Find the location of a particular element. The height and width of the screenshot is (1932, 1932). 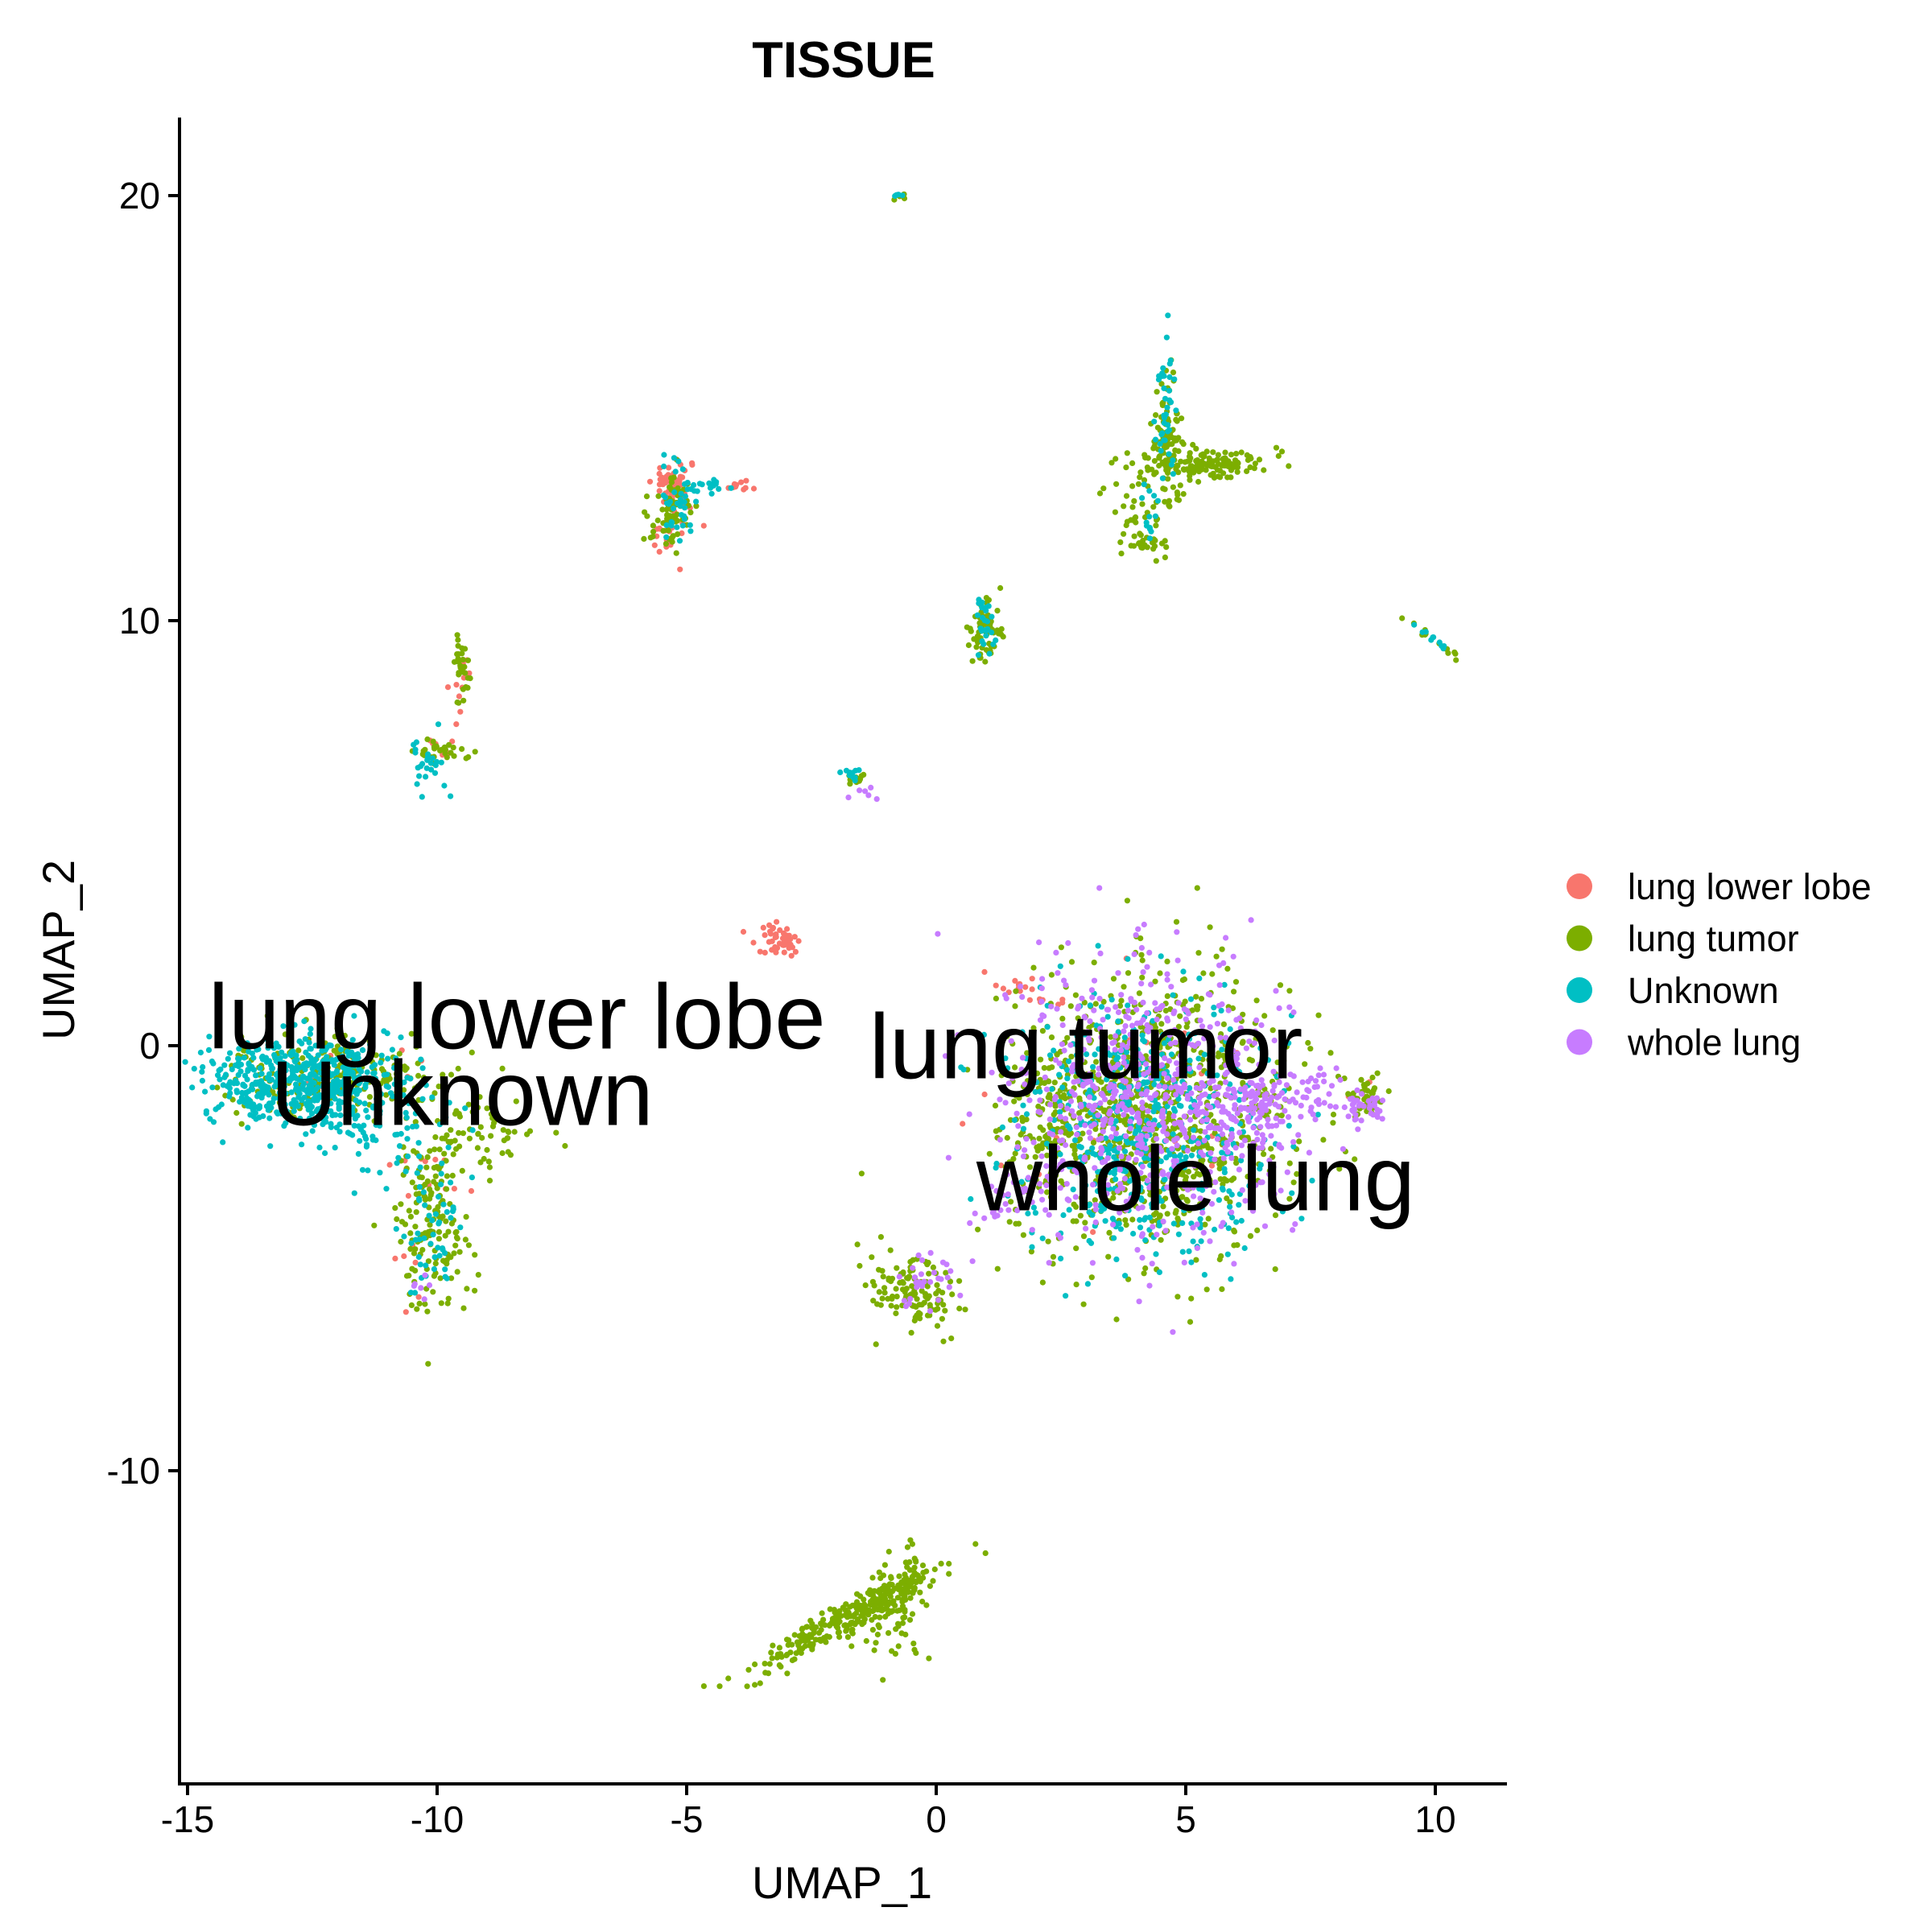

legend-key is located at coordinates (1579, 990).